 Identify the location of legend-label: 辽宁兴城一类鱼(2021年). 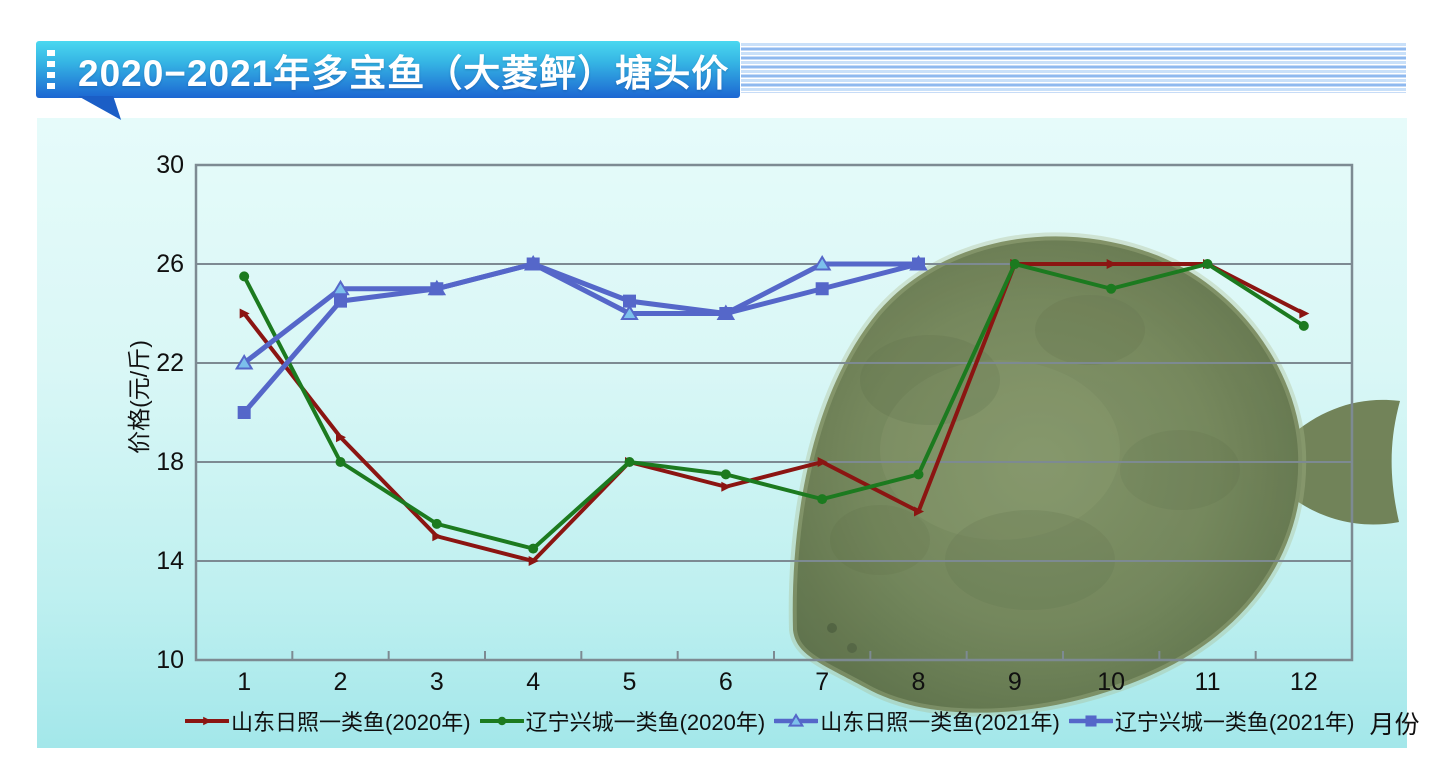
(1234, 722).